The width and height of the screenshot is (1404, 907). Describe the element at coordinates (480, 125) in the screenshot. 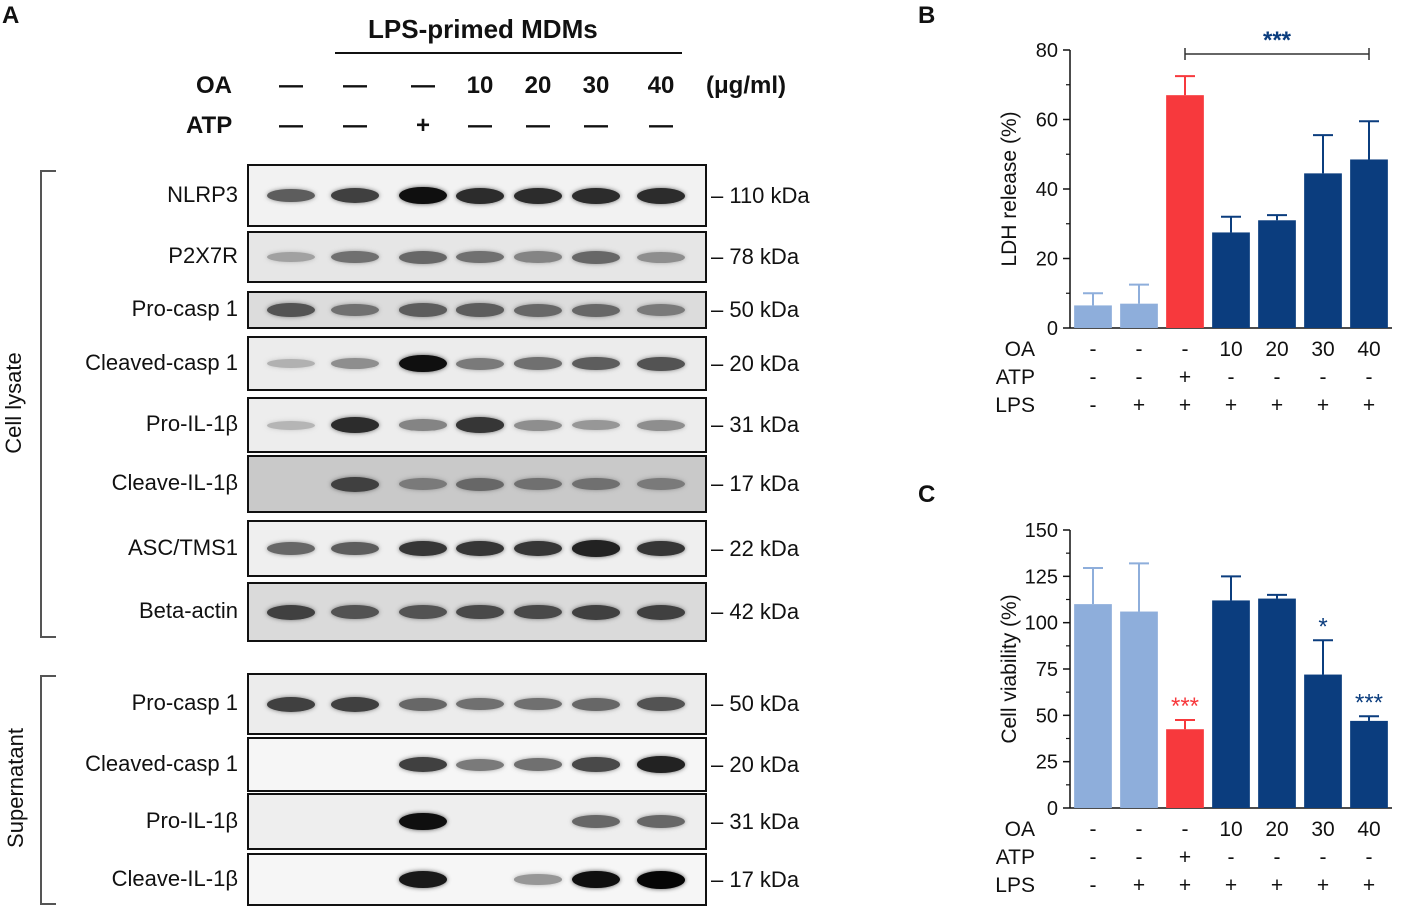

I see `atp-value-3: —` at that location.